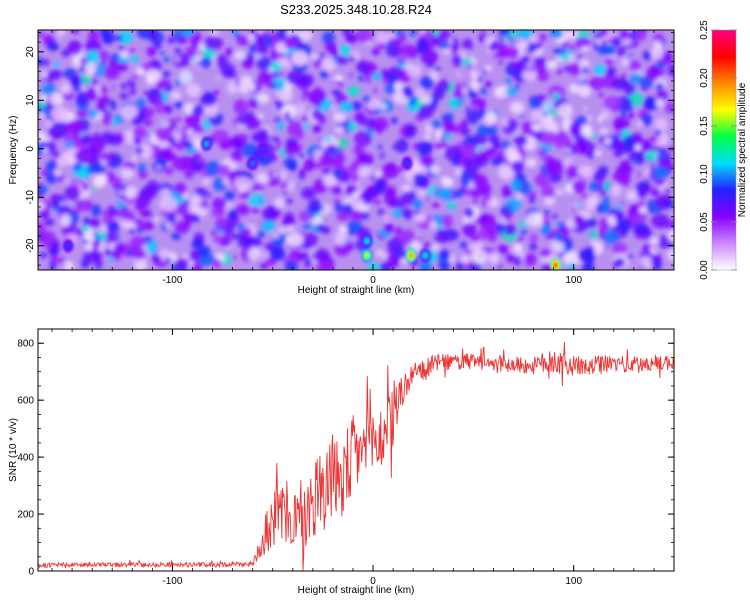 The height and width of the screenshot is (600, 750). What do you see at coordinates (172, 581) in the screenshot?
I see `x-tick-label: -100` at bounding box center [172, 581].